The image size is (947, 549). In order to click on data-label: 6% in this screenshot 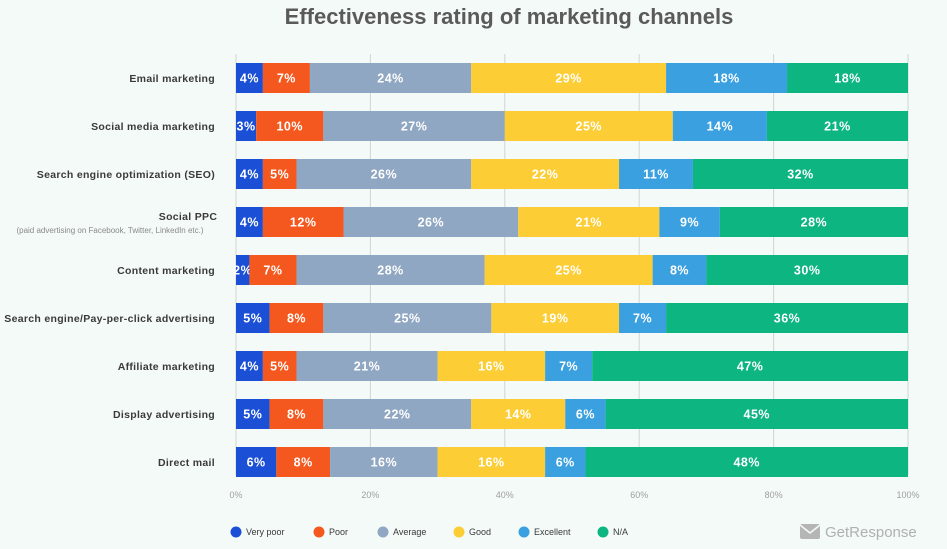, I will do `click(256, 463)`.